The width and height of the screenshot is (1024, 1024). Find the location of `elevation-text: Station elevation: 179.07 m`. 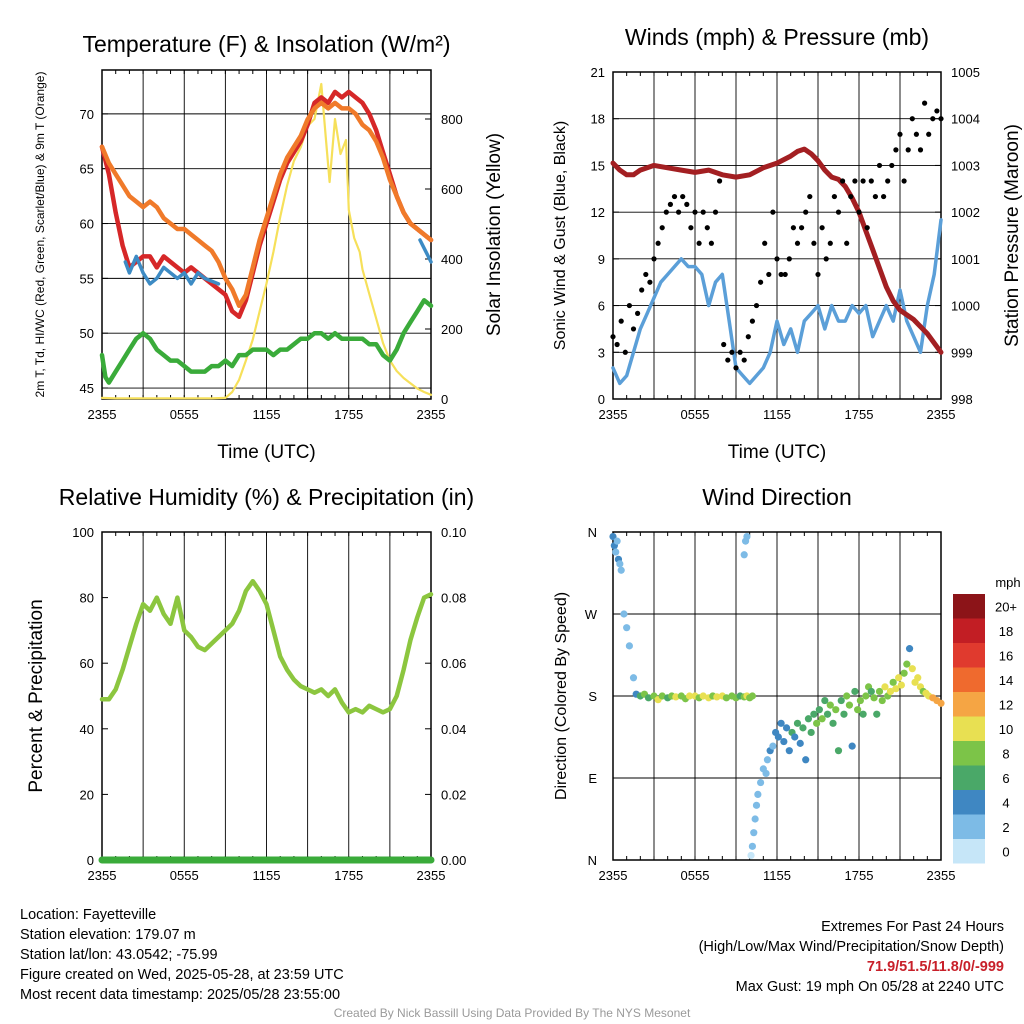

elevation-text: Station elevation: 179.07 m is located at coordinates (108, 935).